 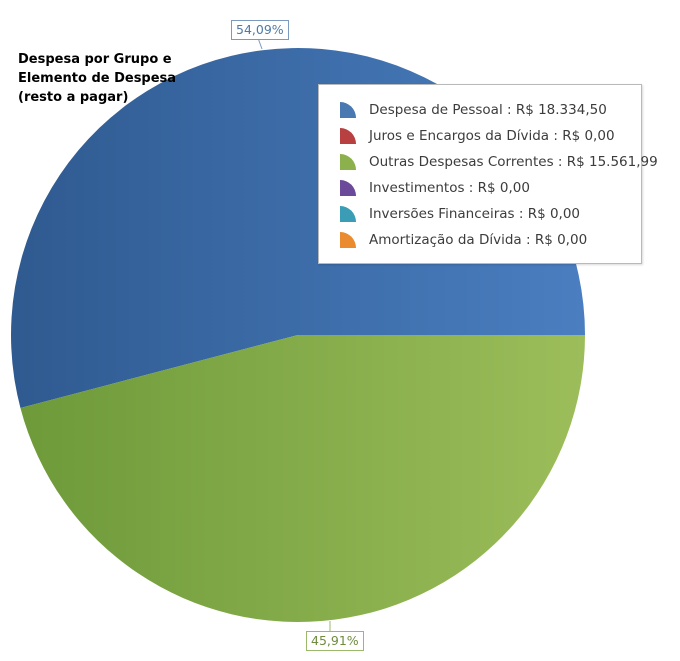 I want to click on legend-label: Inversões Financeiras : R$ 0,00, so click(x=475, y=214).